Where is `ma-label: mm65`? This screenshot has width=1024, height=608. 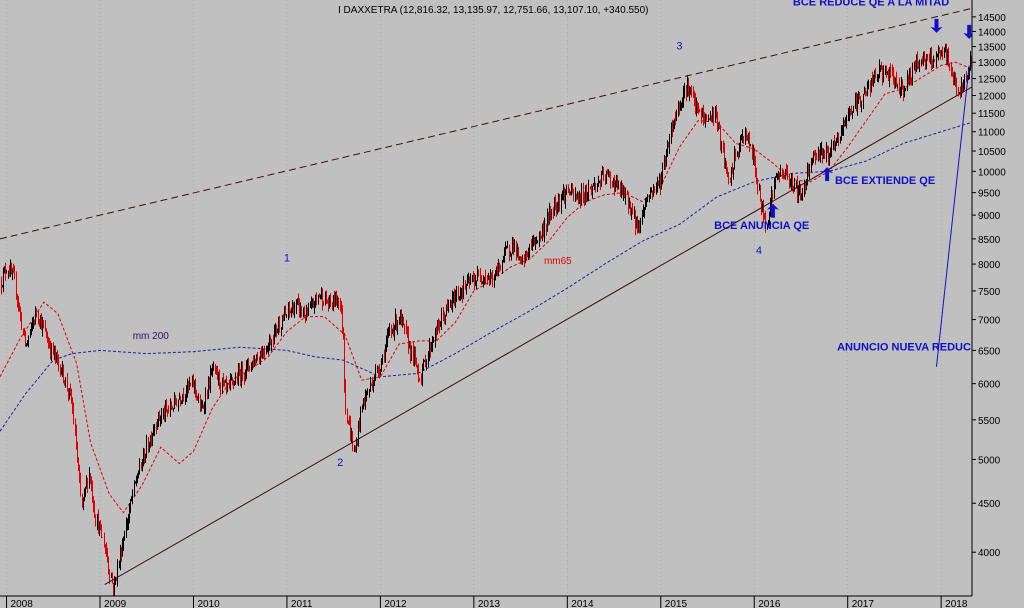
ma-label: mm65 is located at coordinates (558, 261).